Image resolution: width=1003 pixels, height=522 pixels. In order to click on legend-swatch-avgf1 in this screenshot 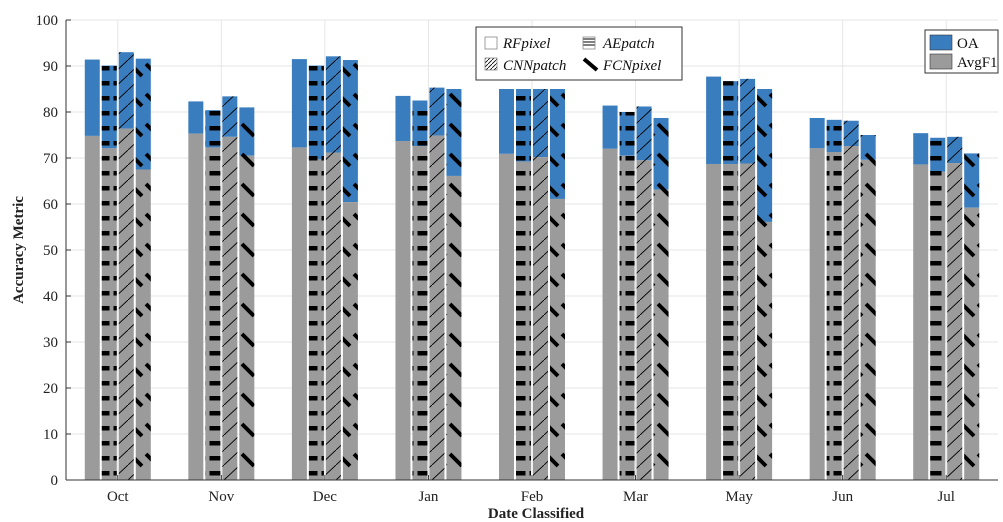, I will do `click(941, 61)`.